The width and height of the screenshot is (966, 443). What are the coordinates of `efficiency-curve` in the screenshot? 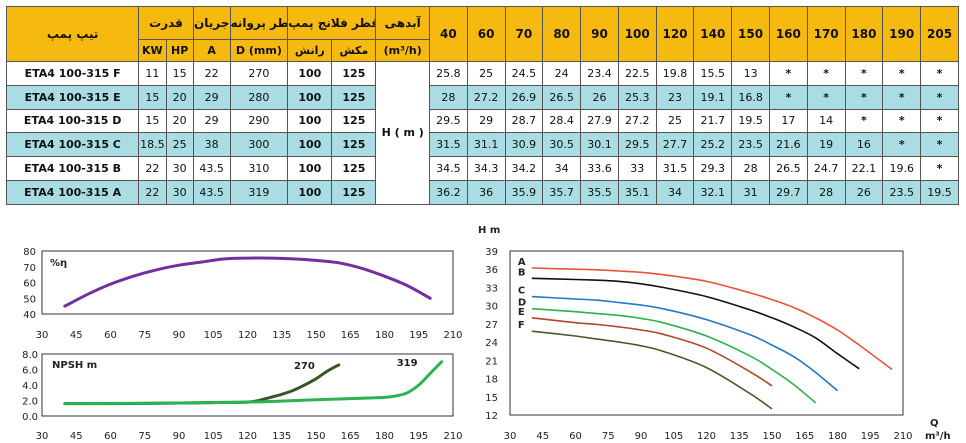 It's located at (247, 282).